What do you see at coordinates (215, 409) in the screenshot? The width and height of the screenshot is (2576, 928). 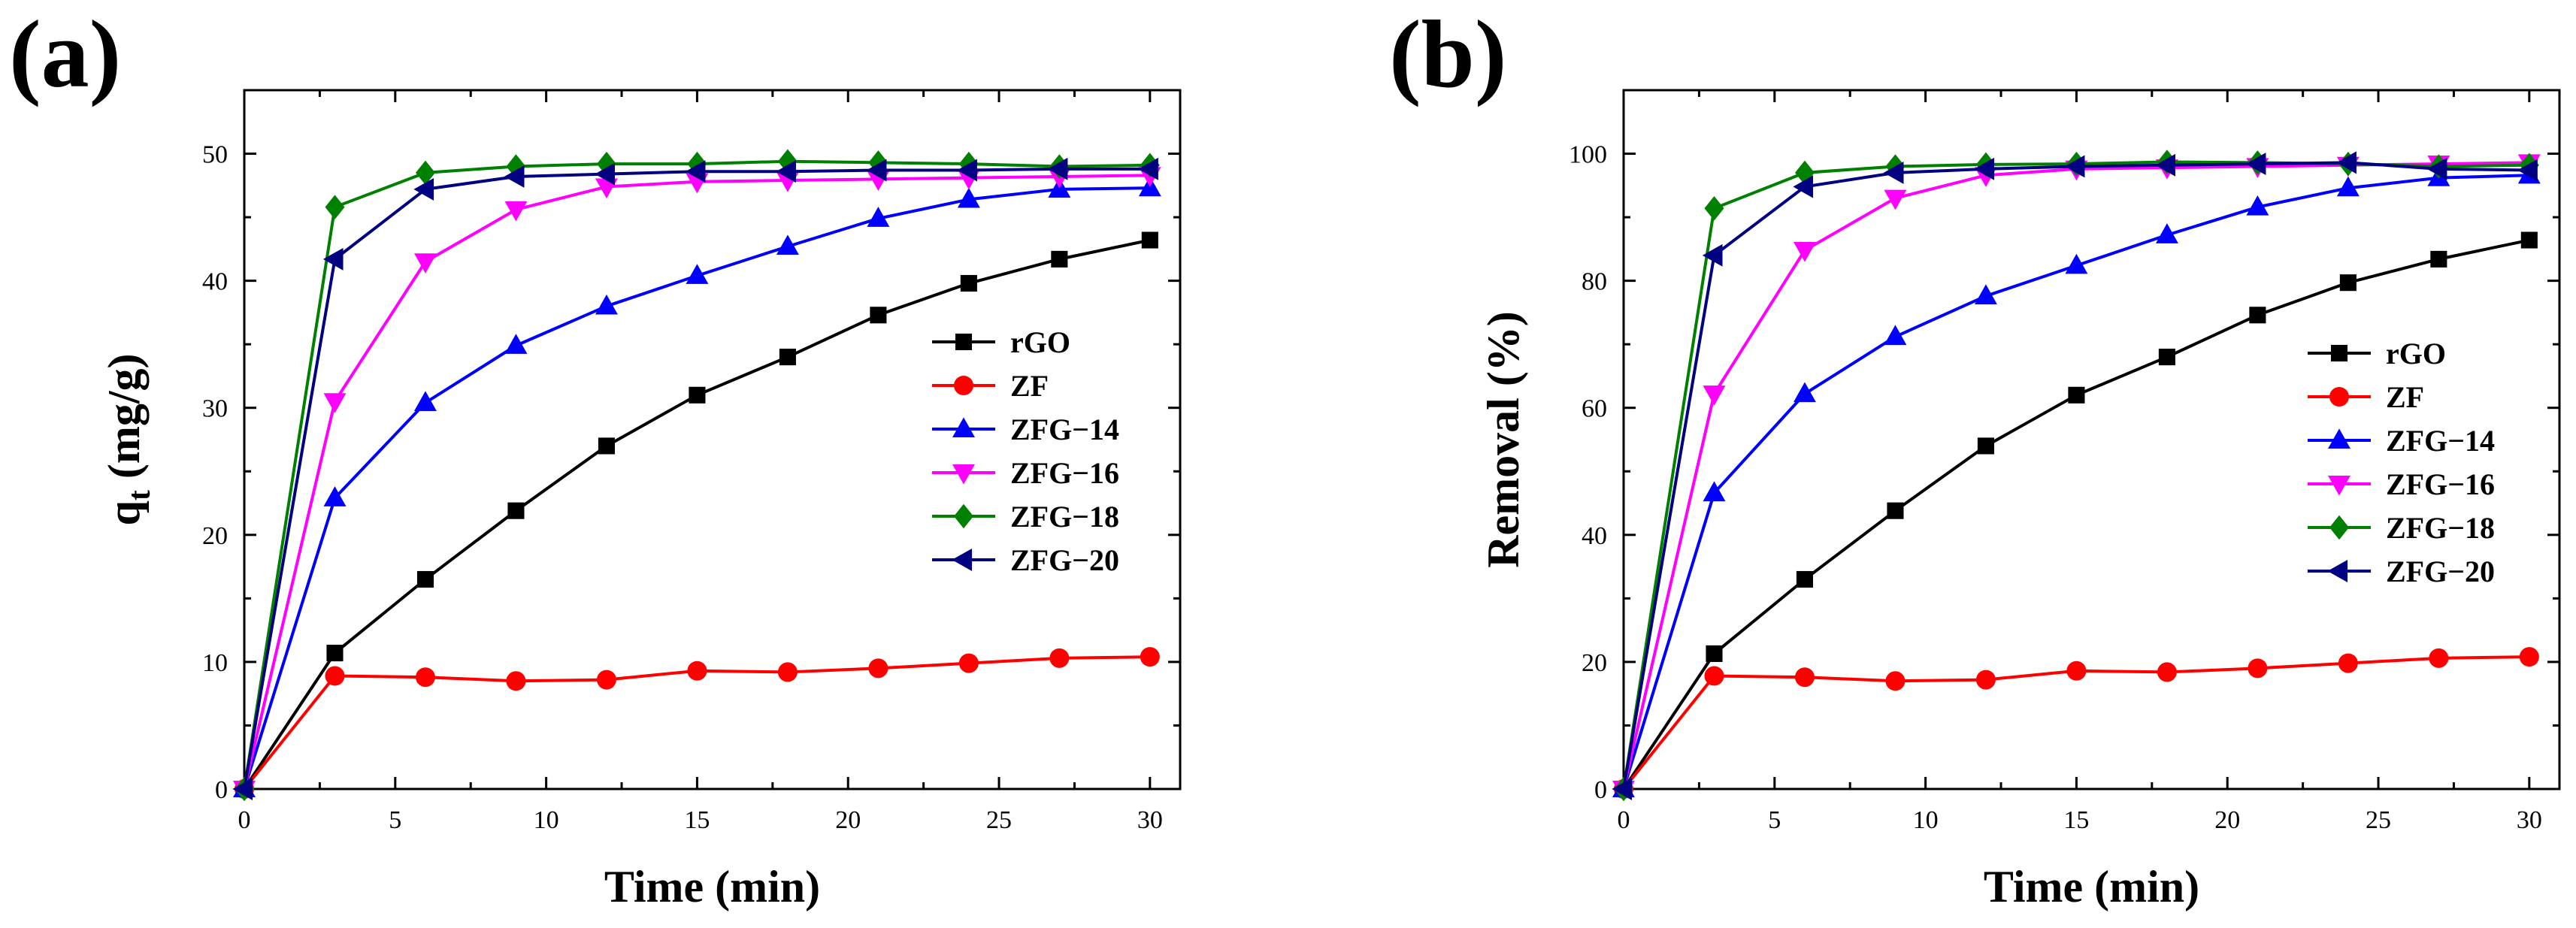 I see `y-tick-label: 30` at bounding box center [215, 409].